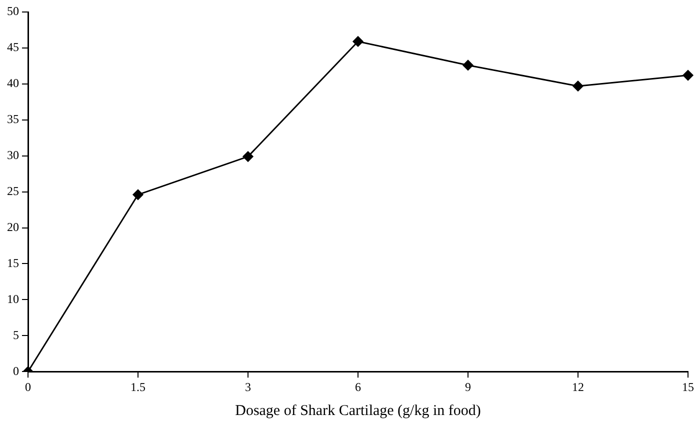 The image size is (698, 428). What do you see at coordinates (16, 335) in the screenshot?
I see `y-tick-label: 5` at bounding box center [16, 335].